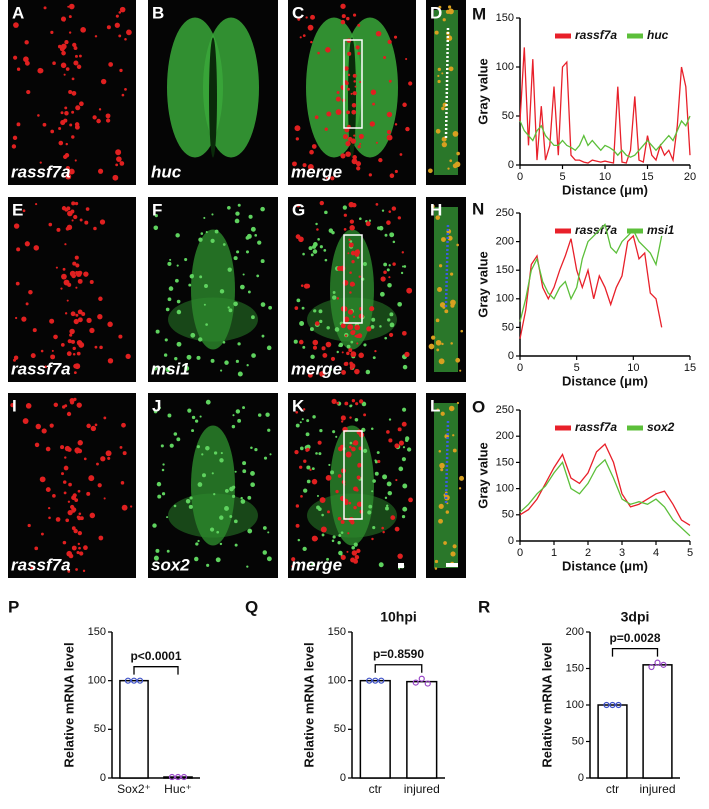  What do you see at coordinates (575, 632) in the screenshot?
I see `y-tick-label: 200` at bounding box center [575, 632].